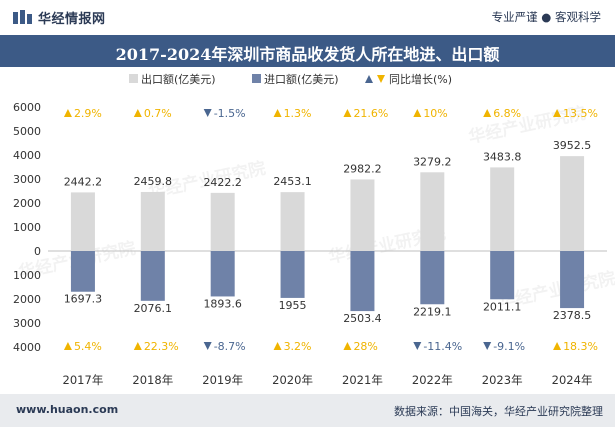 This screenshot has height=427, width=615. What do you see at coordinates (178, 79) in the screenshot?
I see `legend-export-label: 出口额(亿美元)` at bounding box center [178, 79].